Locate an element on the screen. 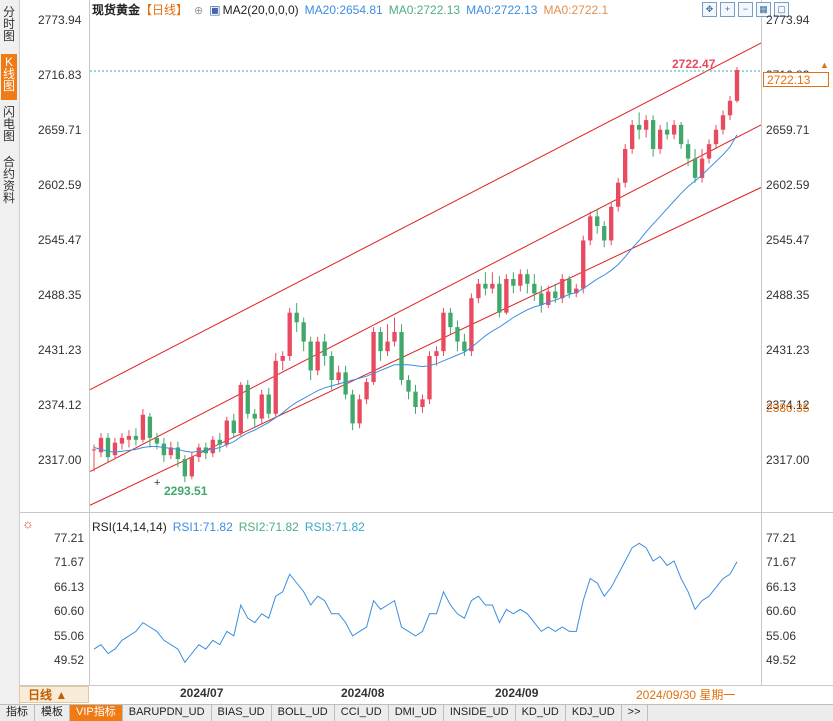  ma0-value-1: MA0:2722.13 is located at coordinates (424, 10).